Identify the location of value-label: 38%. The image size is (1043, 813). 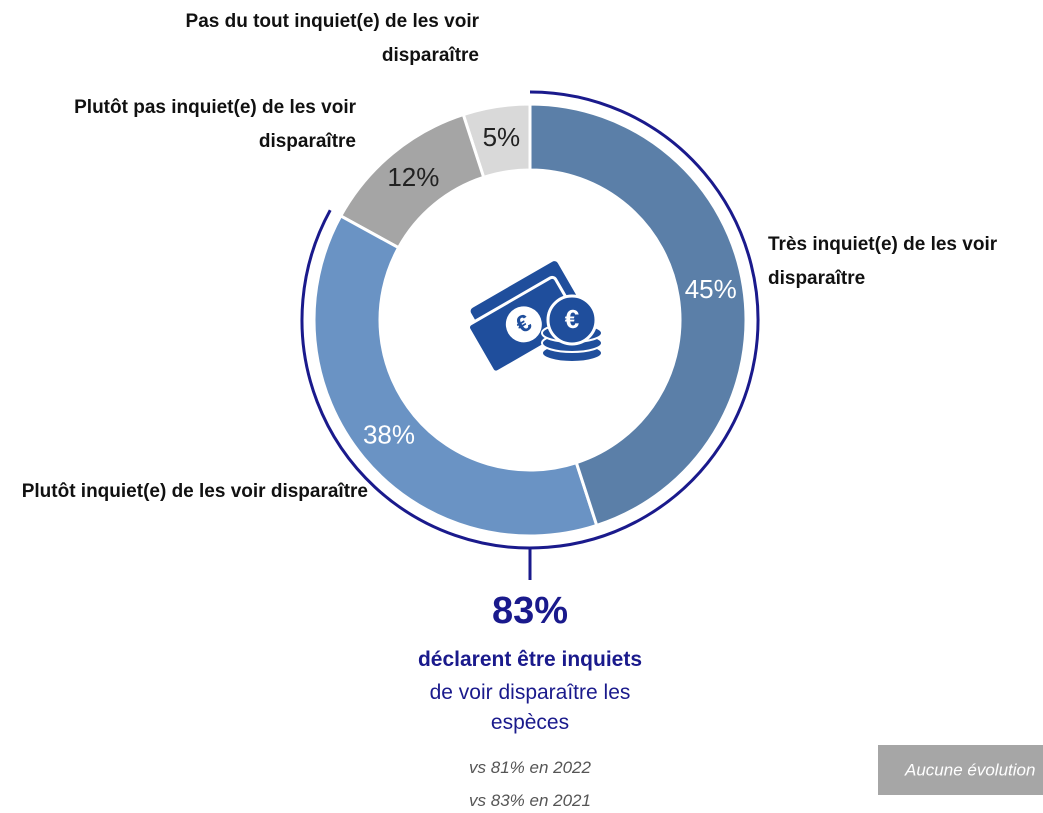
(389, 435).